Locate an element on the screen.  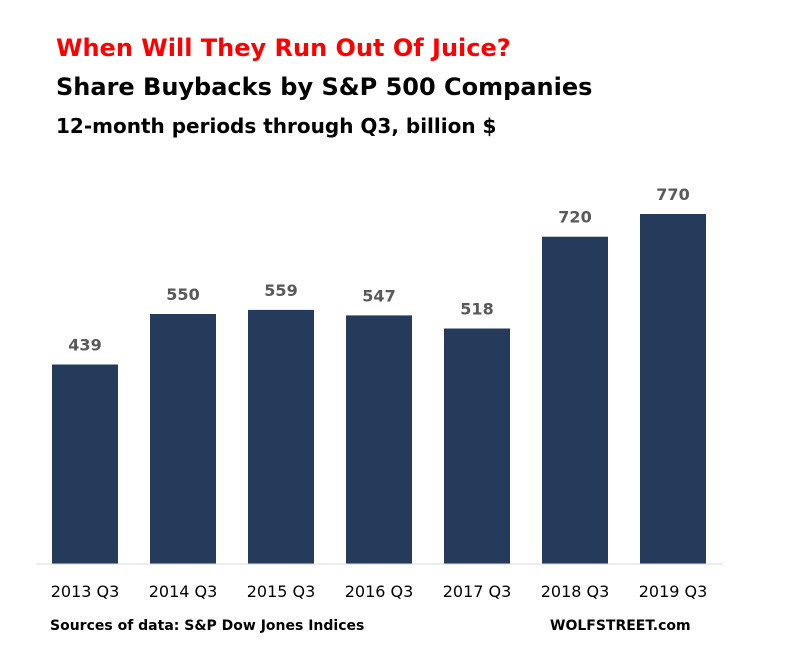
data-label: 550 is located at coordinates (182, 294).